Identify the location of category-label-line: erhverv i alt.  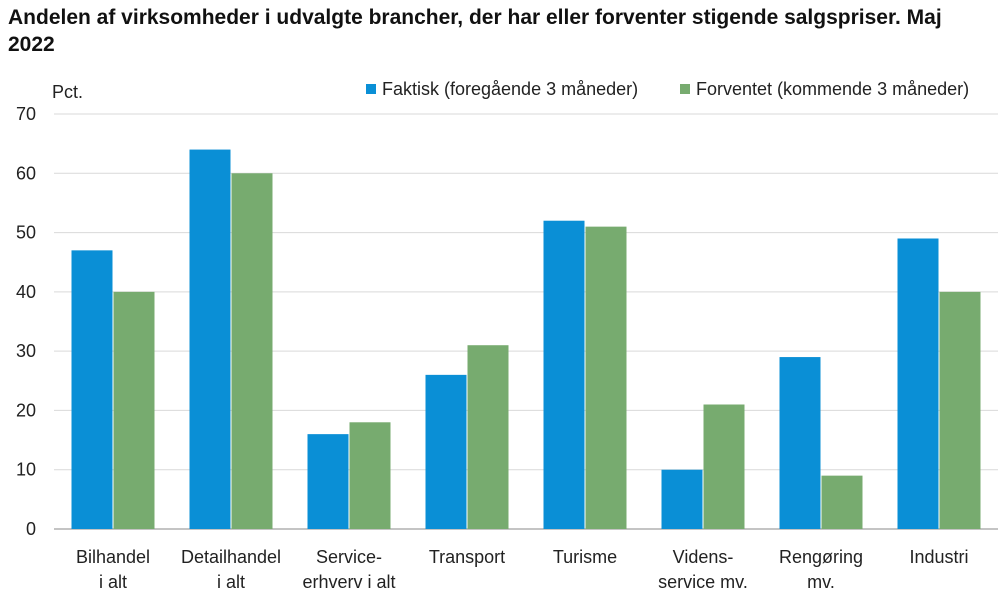
(348, 582).